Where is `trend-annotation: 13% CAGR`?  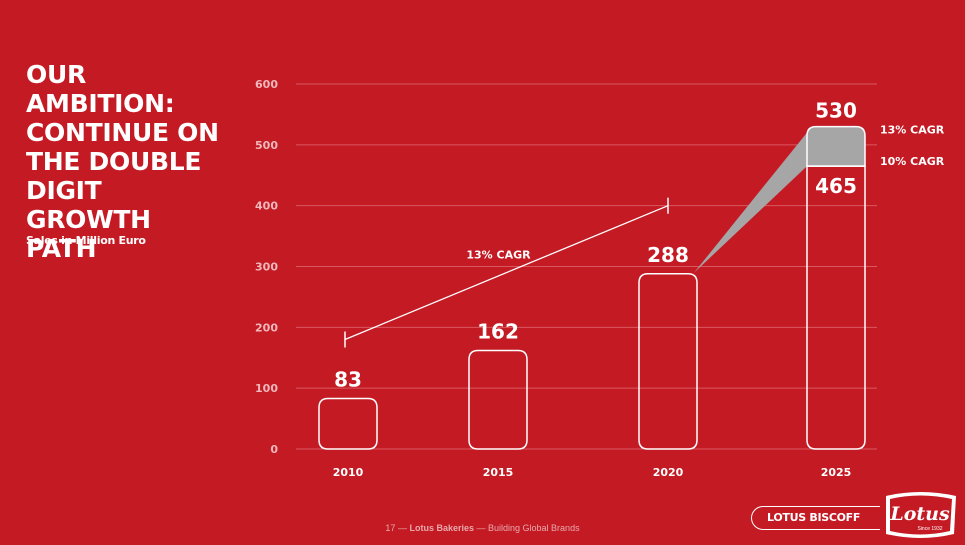
trend-annotation: 13% CAGR is located at coordinates (498, 255).